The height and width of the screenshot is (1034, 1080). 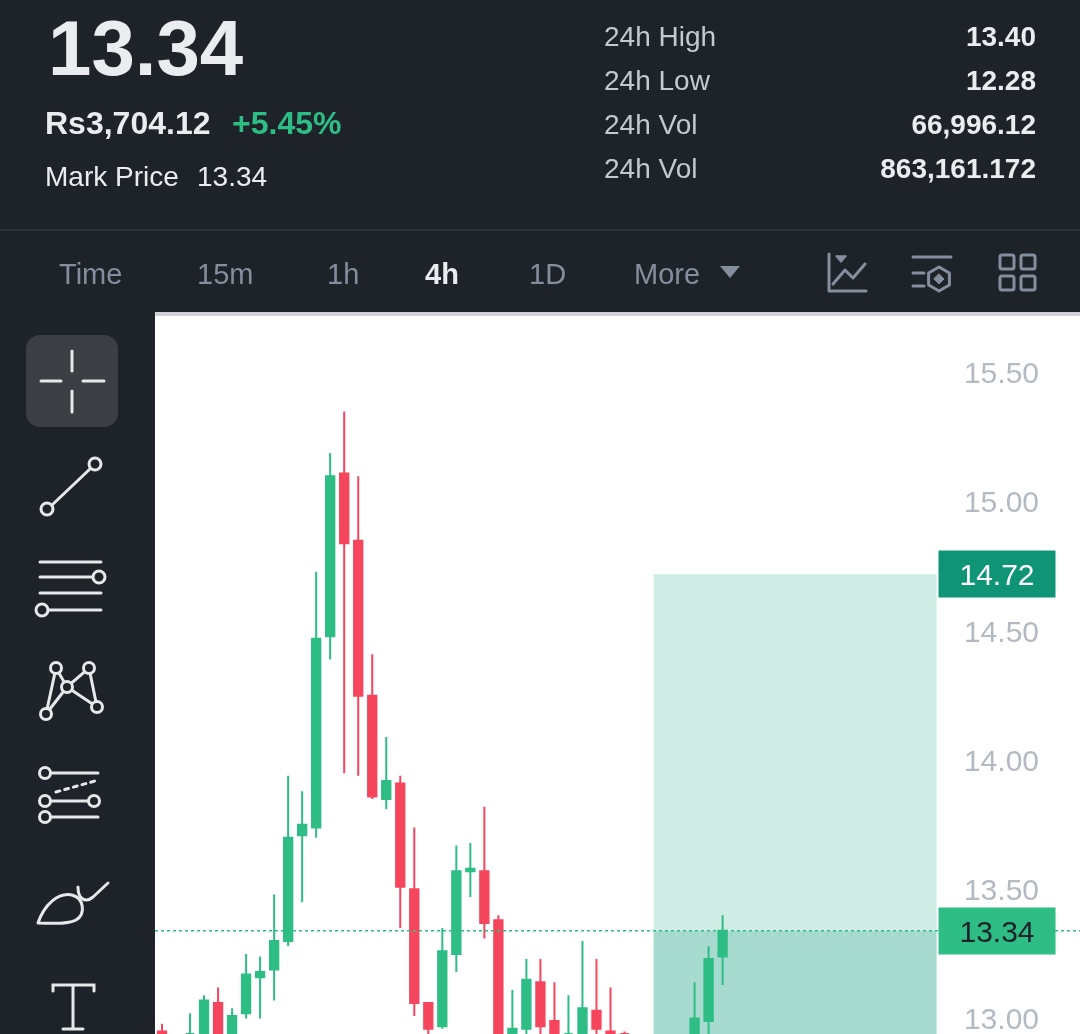 I want to click on text: 24h Low, so click(x=657, y=81).